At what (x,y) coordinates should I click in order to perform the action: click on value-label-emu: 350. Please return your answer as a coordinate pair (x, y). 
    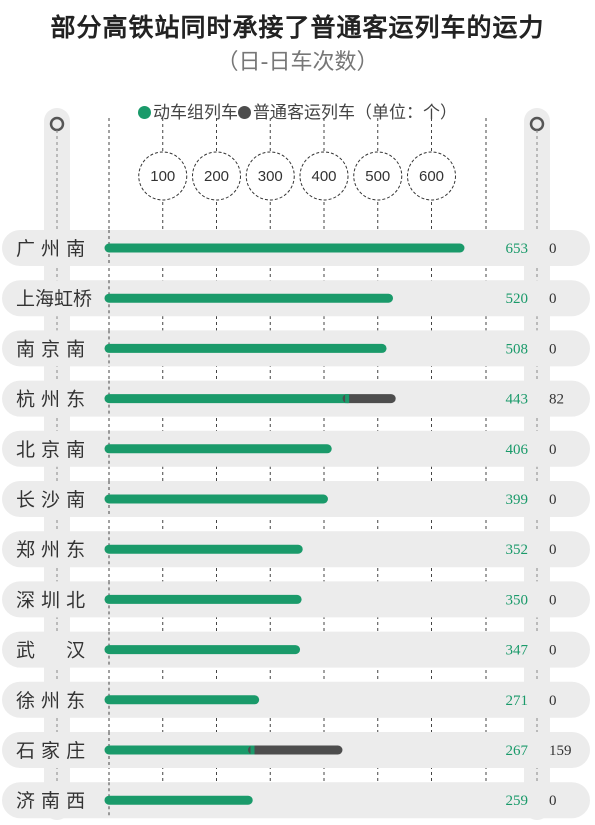
    Looking at the image, I should click on (517, 600).